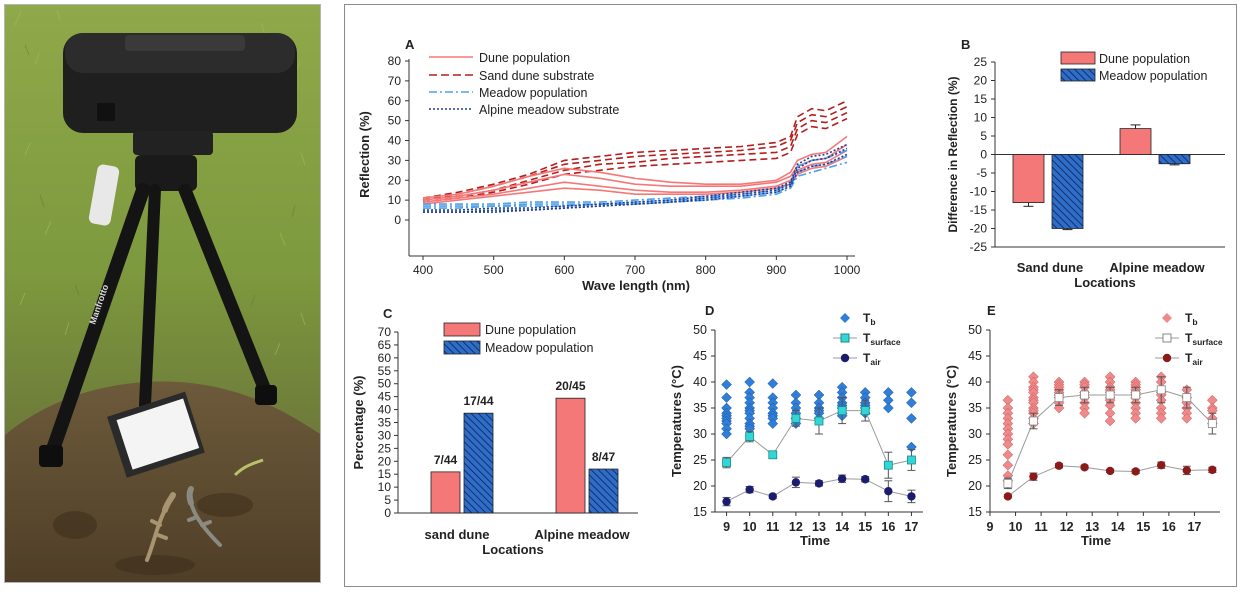 Image resolution: width=1240 pixels, height=592 pixels. Describe the element at coordinates (385, 397) in the screenshot. I see `y-tick-label-c: 45` at that location.